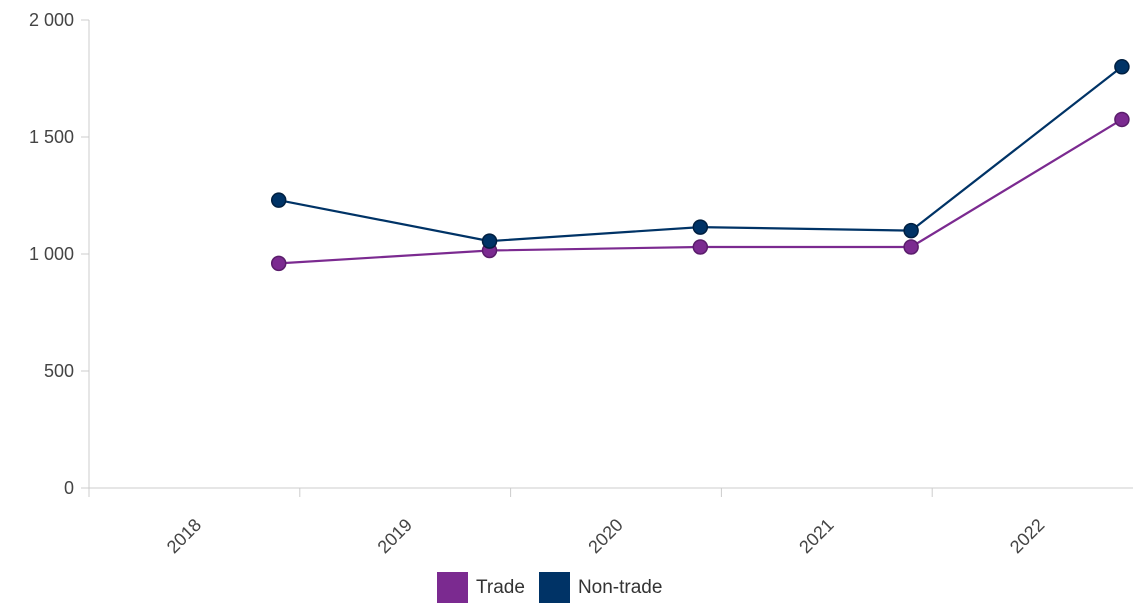 The height and width of the screenshot is (605, 1133). Describe the element at coordinates (395, 536) in the screenshot. I see `x-tick-label: 2019` at that location.